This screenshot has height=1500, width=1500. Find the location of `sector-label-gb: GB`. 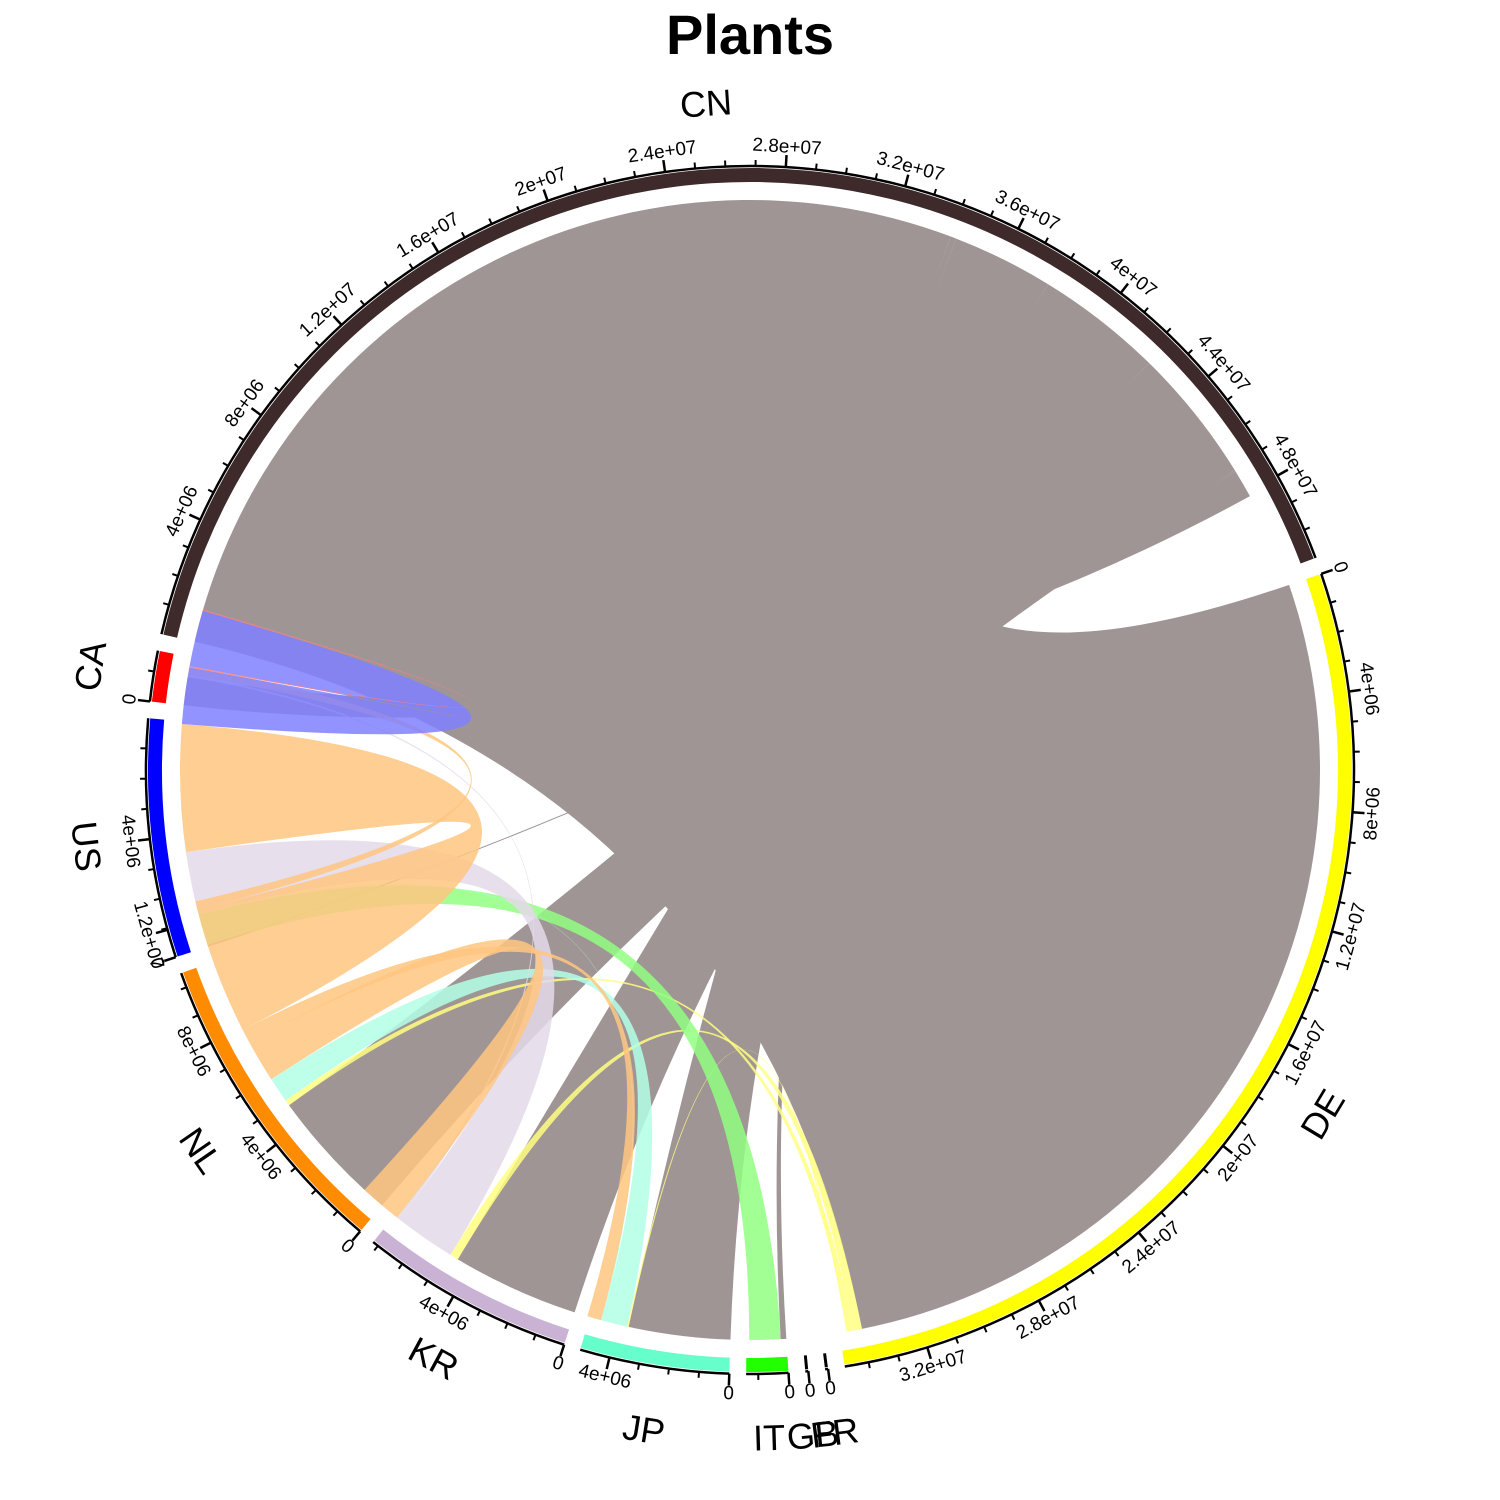

sector-label-gb: GB is located at coordinates (813, 1435).